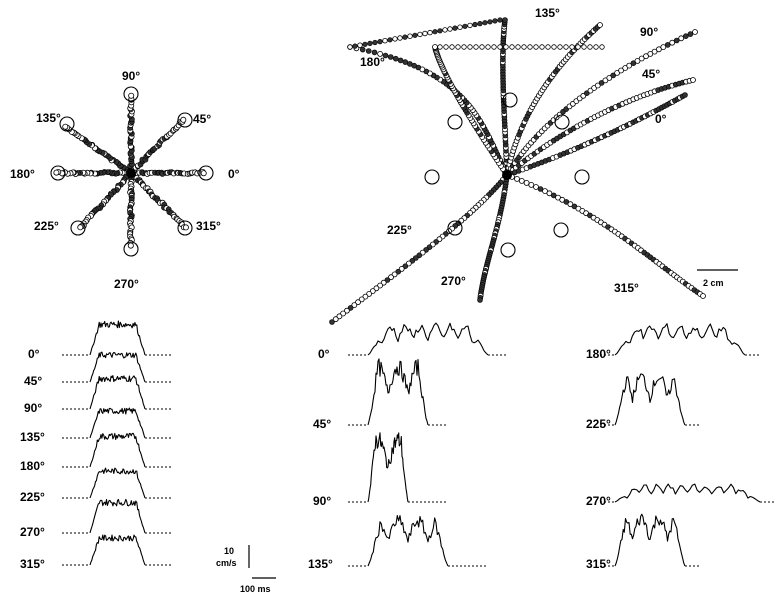 The width and height of the screenshot is (780, 602). Describe the element at coordinates (547, 13) in the screenshot. I see `panel-b-label-135: 135°` at that location.